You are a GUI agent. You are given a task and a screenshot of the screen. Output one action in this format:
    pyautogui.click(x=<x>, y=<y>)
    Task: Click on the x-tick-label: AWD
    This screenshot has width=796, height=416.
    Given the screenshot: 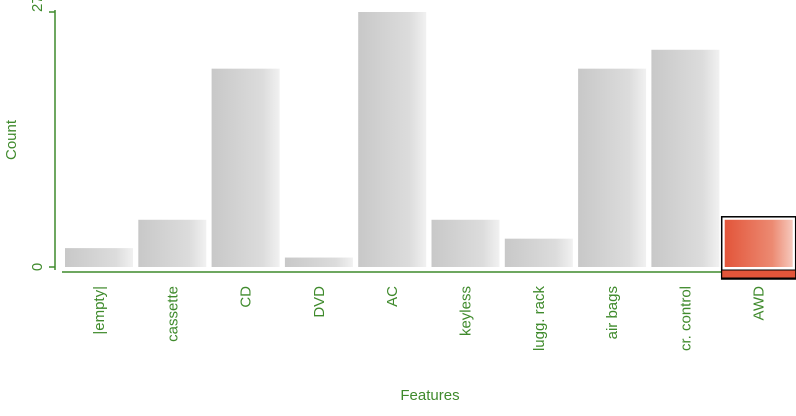 What is the action you would take?
    pyautogui.click(x=759, y=303)
    